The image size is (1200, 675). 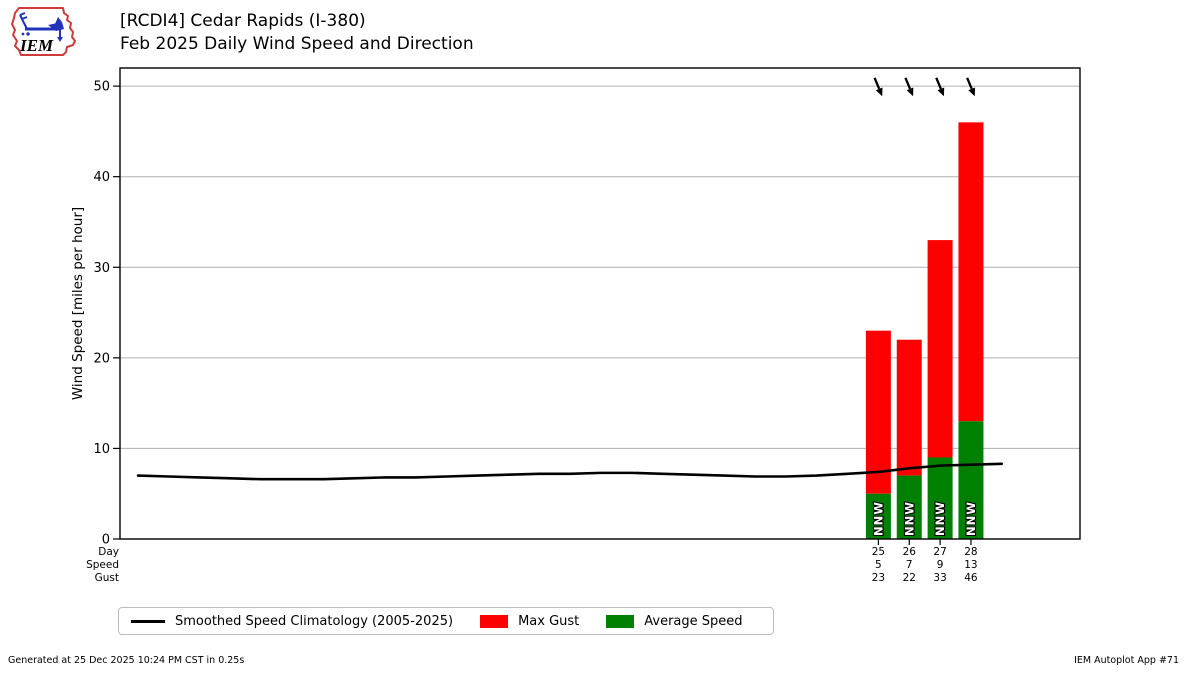 I want to click on x-tick-label: 5, so click(x=878, y=565).